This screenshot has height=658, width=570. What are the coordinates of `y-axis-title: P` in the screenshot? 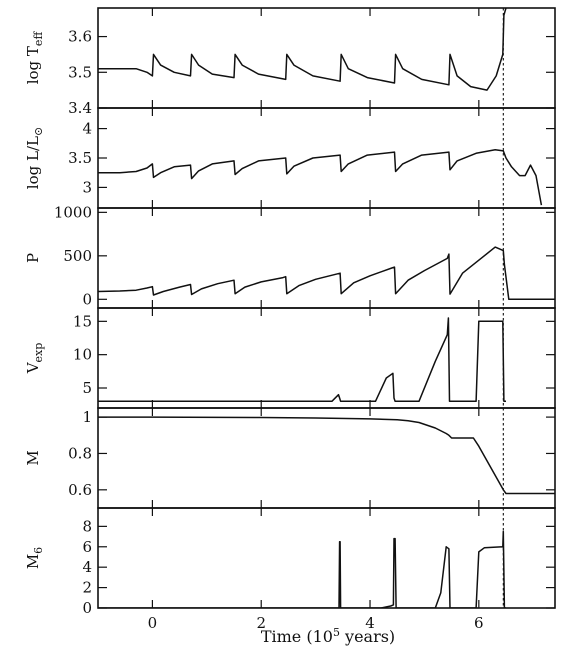 It's located at (33, 258).